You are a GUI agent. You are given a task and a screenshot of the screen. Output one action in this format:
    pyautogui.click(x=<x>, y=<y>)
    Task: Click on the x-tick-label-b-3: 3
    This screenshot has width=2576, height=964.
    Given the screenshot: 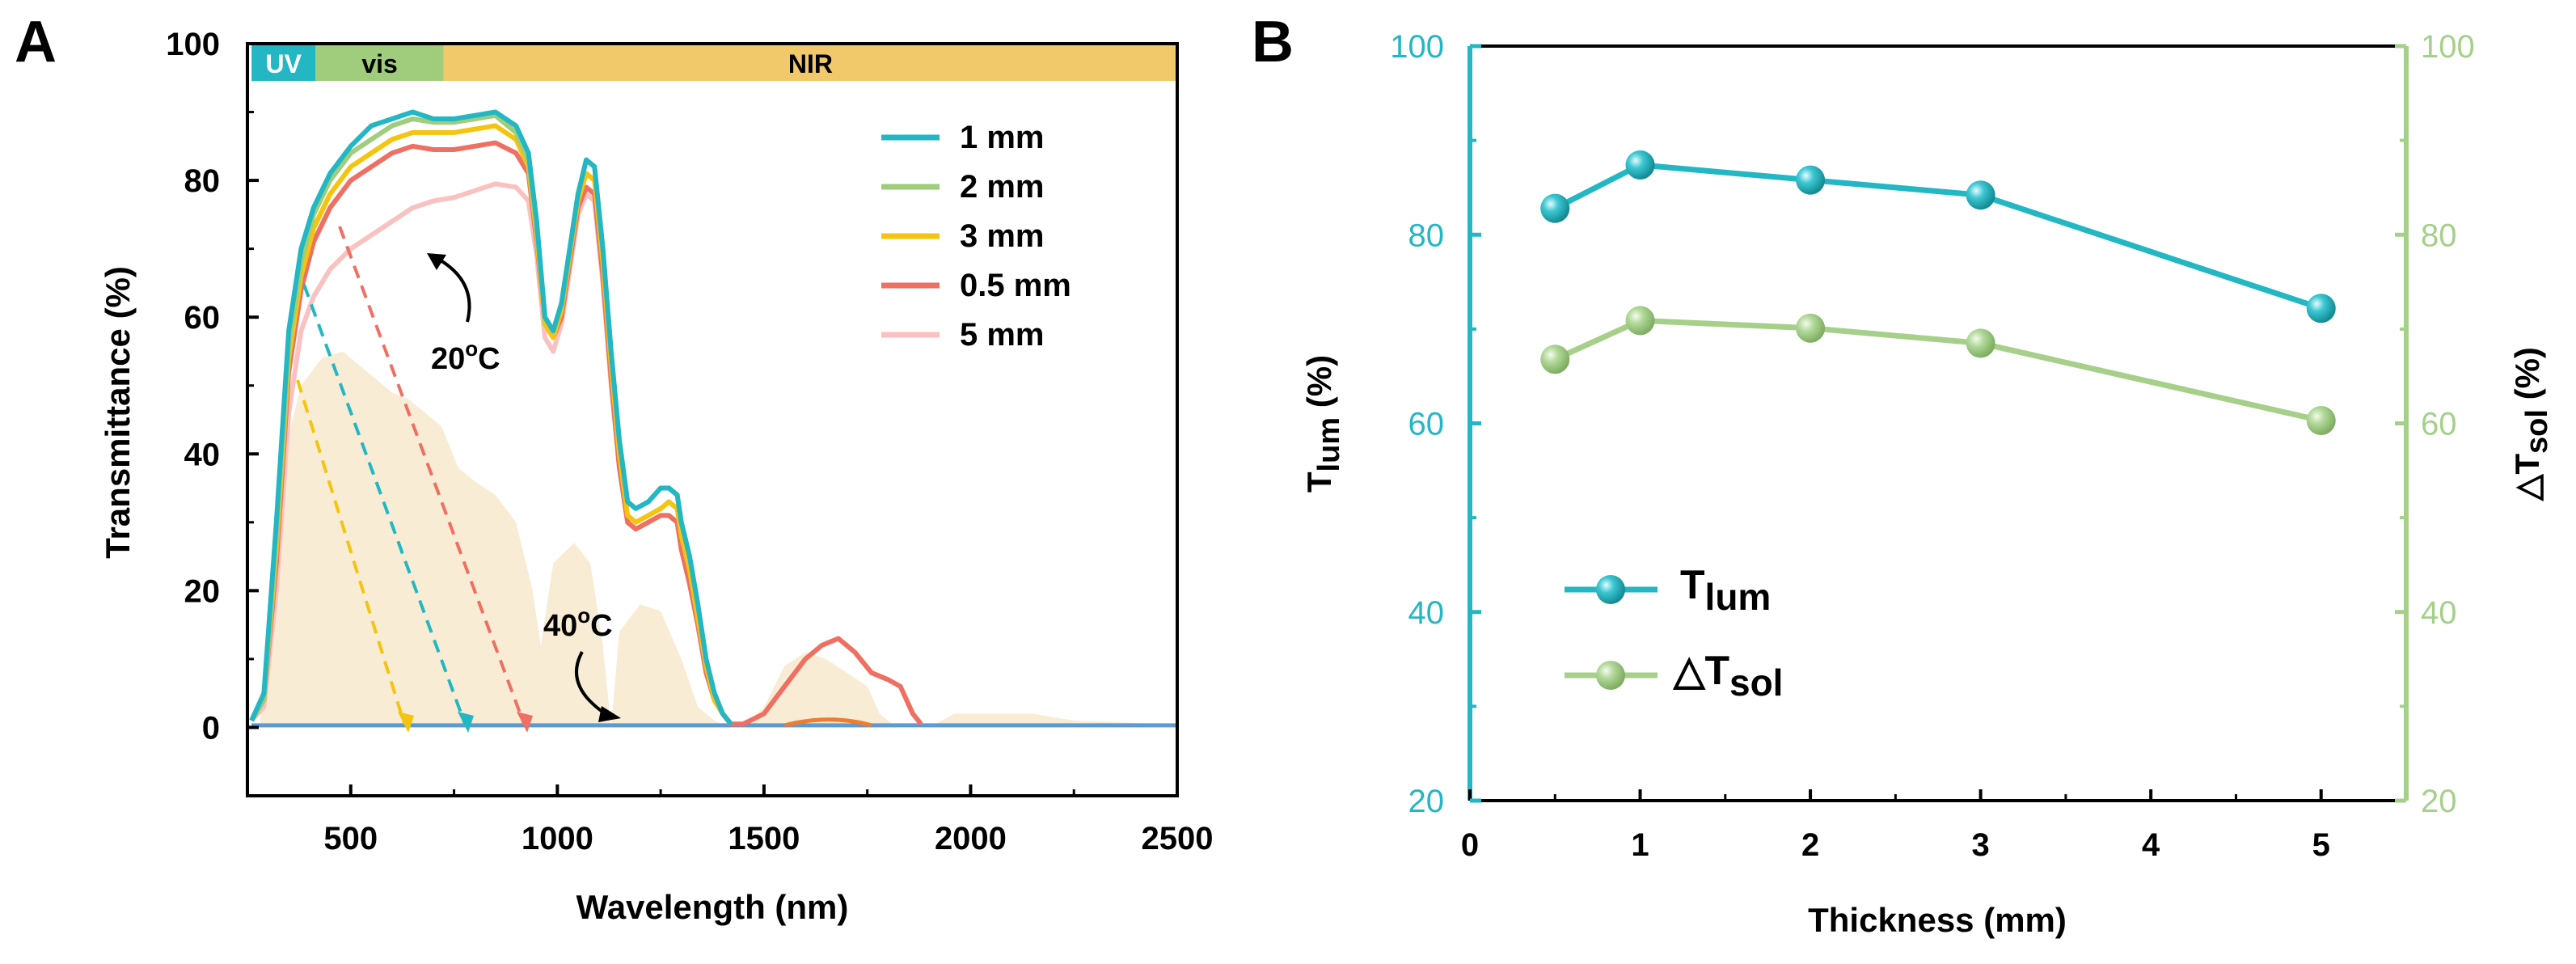 What is the action you would take?
    pyautogui.click(x=1981, y=845)
    